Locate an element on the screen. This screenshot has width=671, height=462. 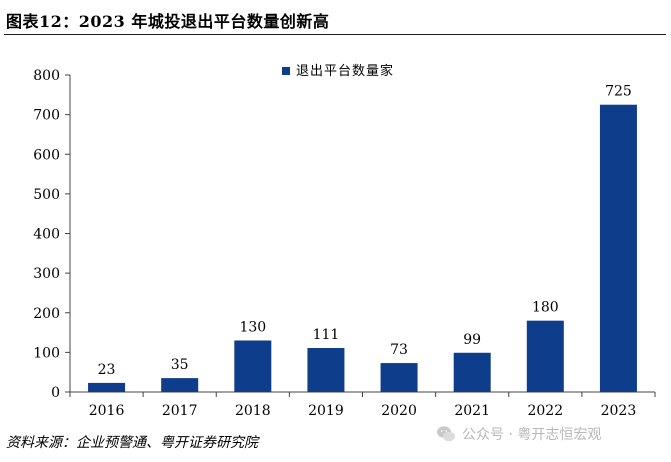
y-tick-label: 700 is located at coordinates (46, 116).